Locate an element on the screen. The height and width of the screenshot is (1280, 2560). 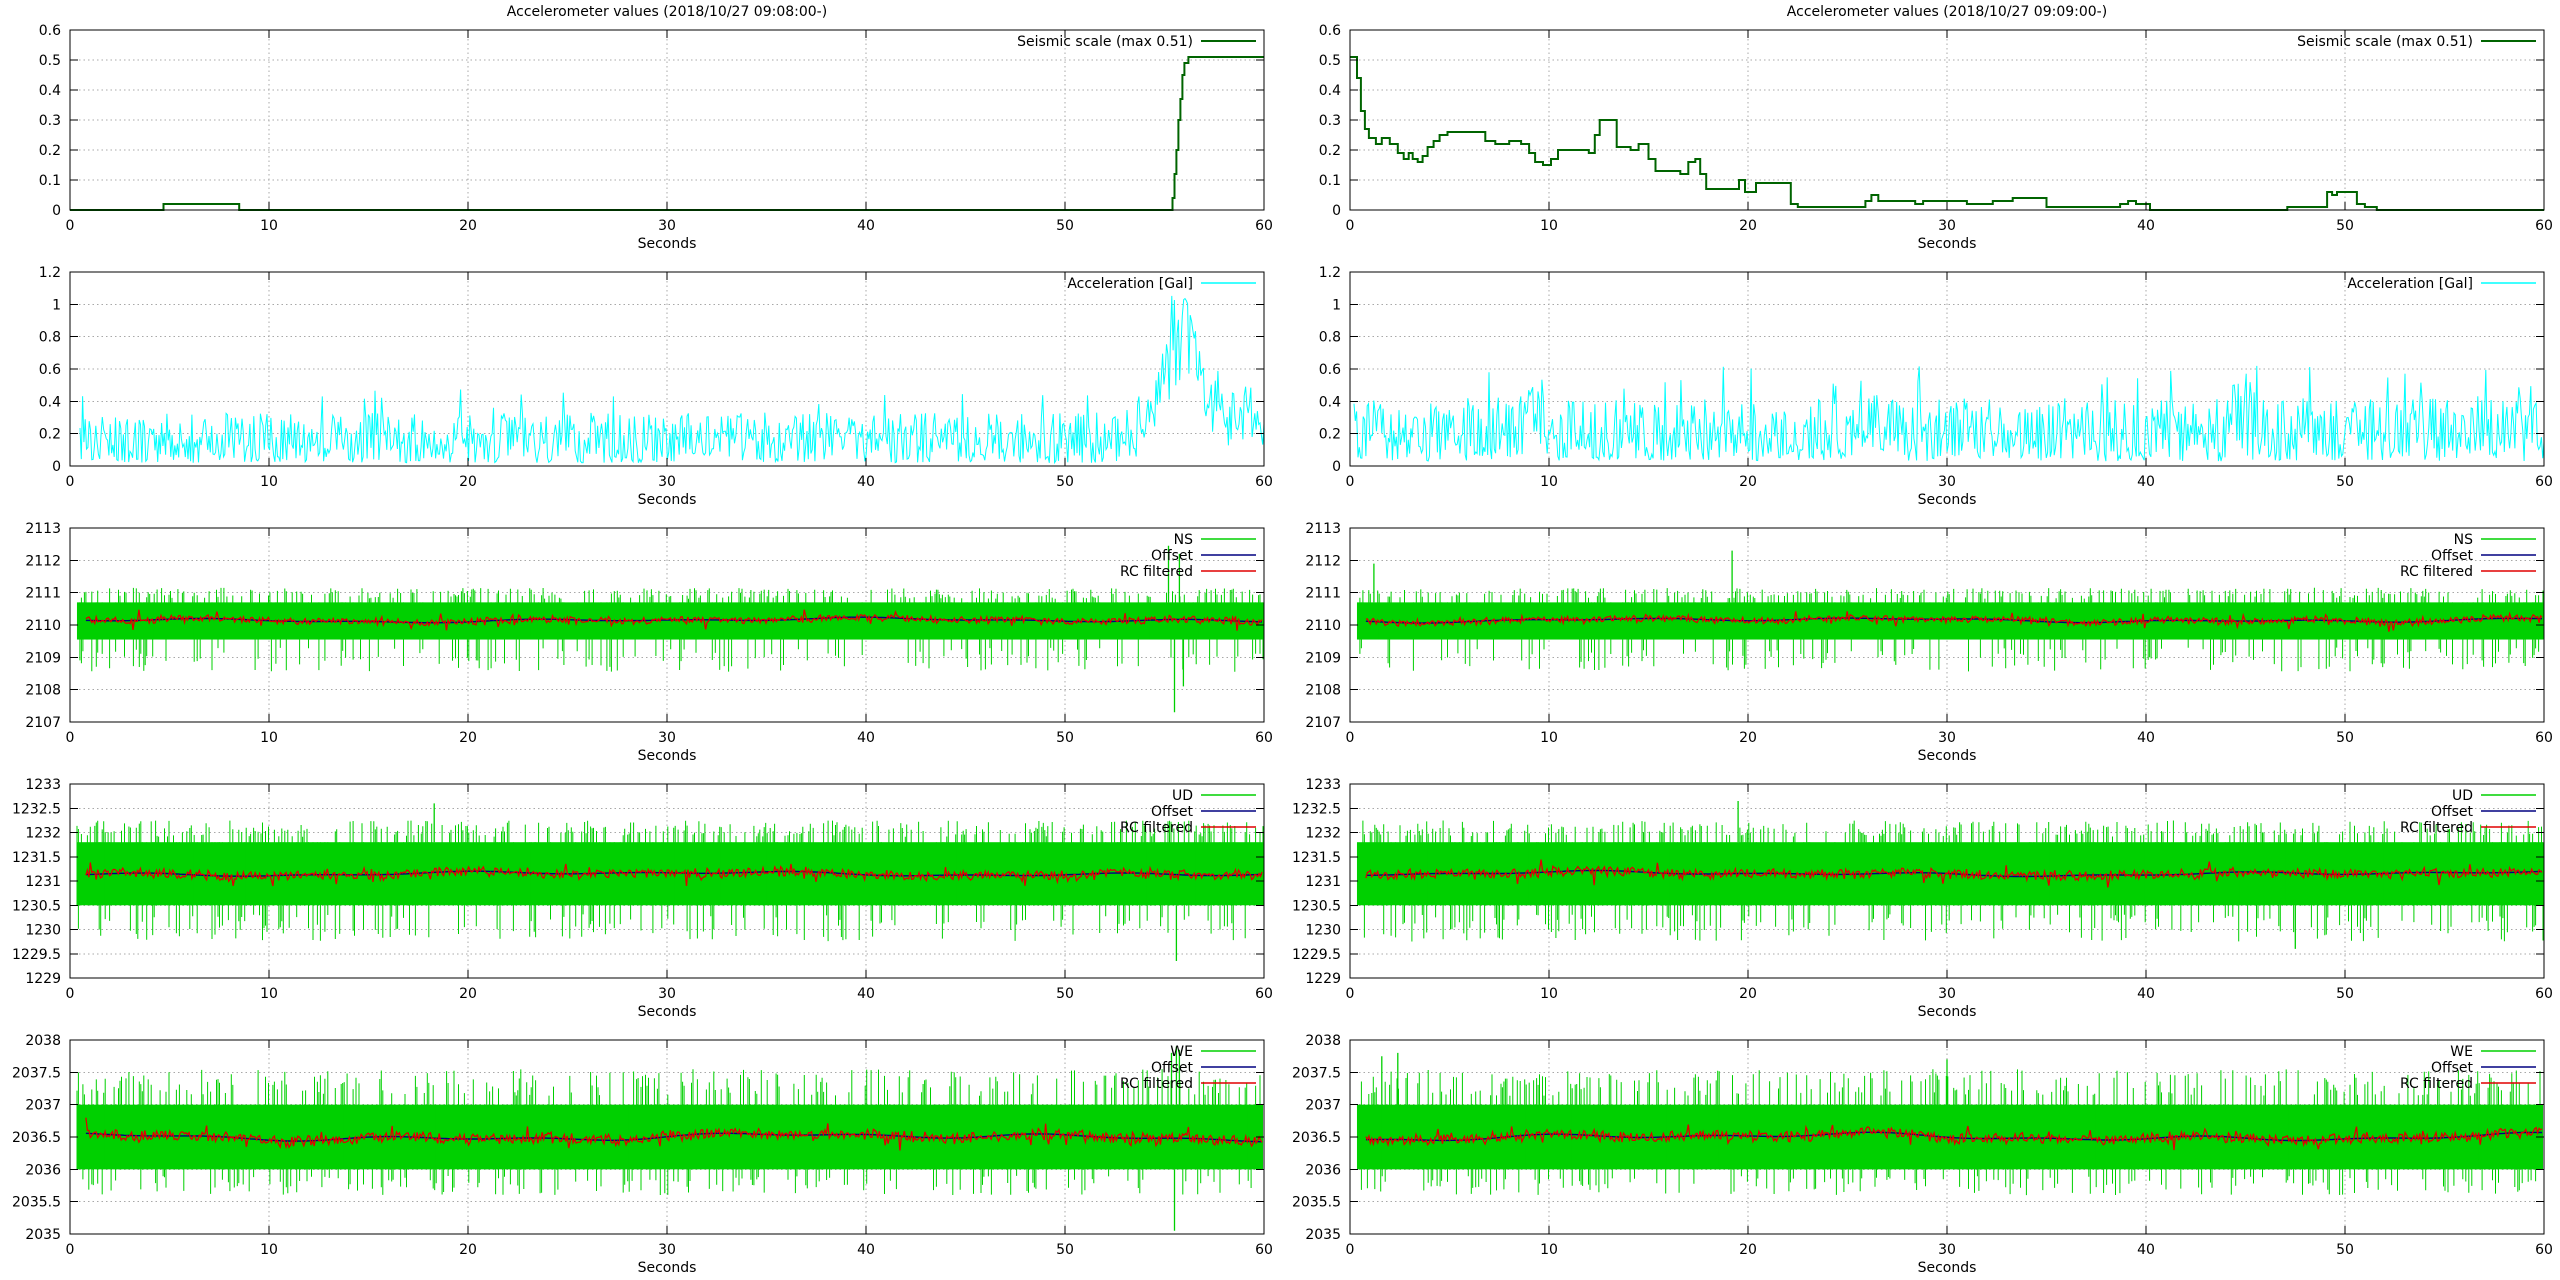
y-tick-label: 1231 is located at coordinates (1323, 882).